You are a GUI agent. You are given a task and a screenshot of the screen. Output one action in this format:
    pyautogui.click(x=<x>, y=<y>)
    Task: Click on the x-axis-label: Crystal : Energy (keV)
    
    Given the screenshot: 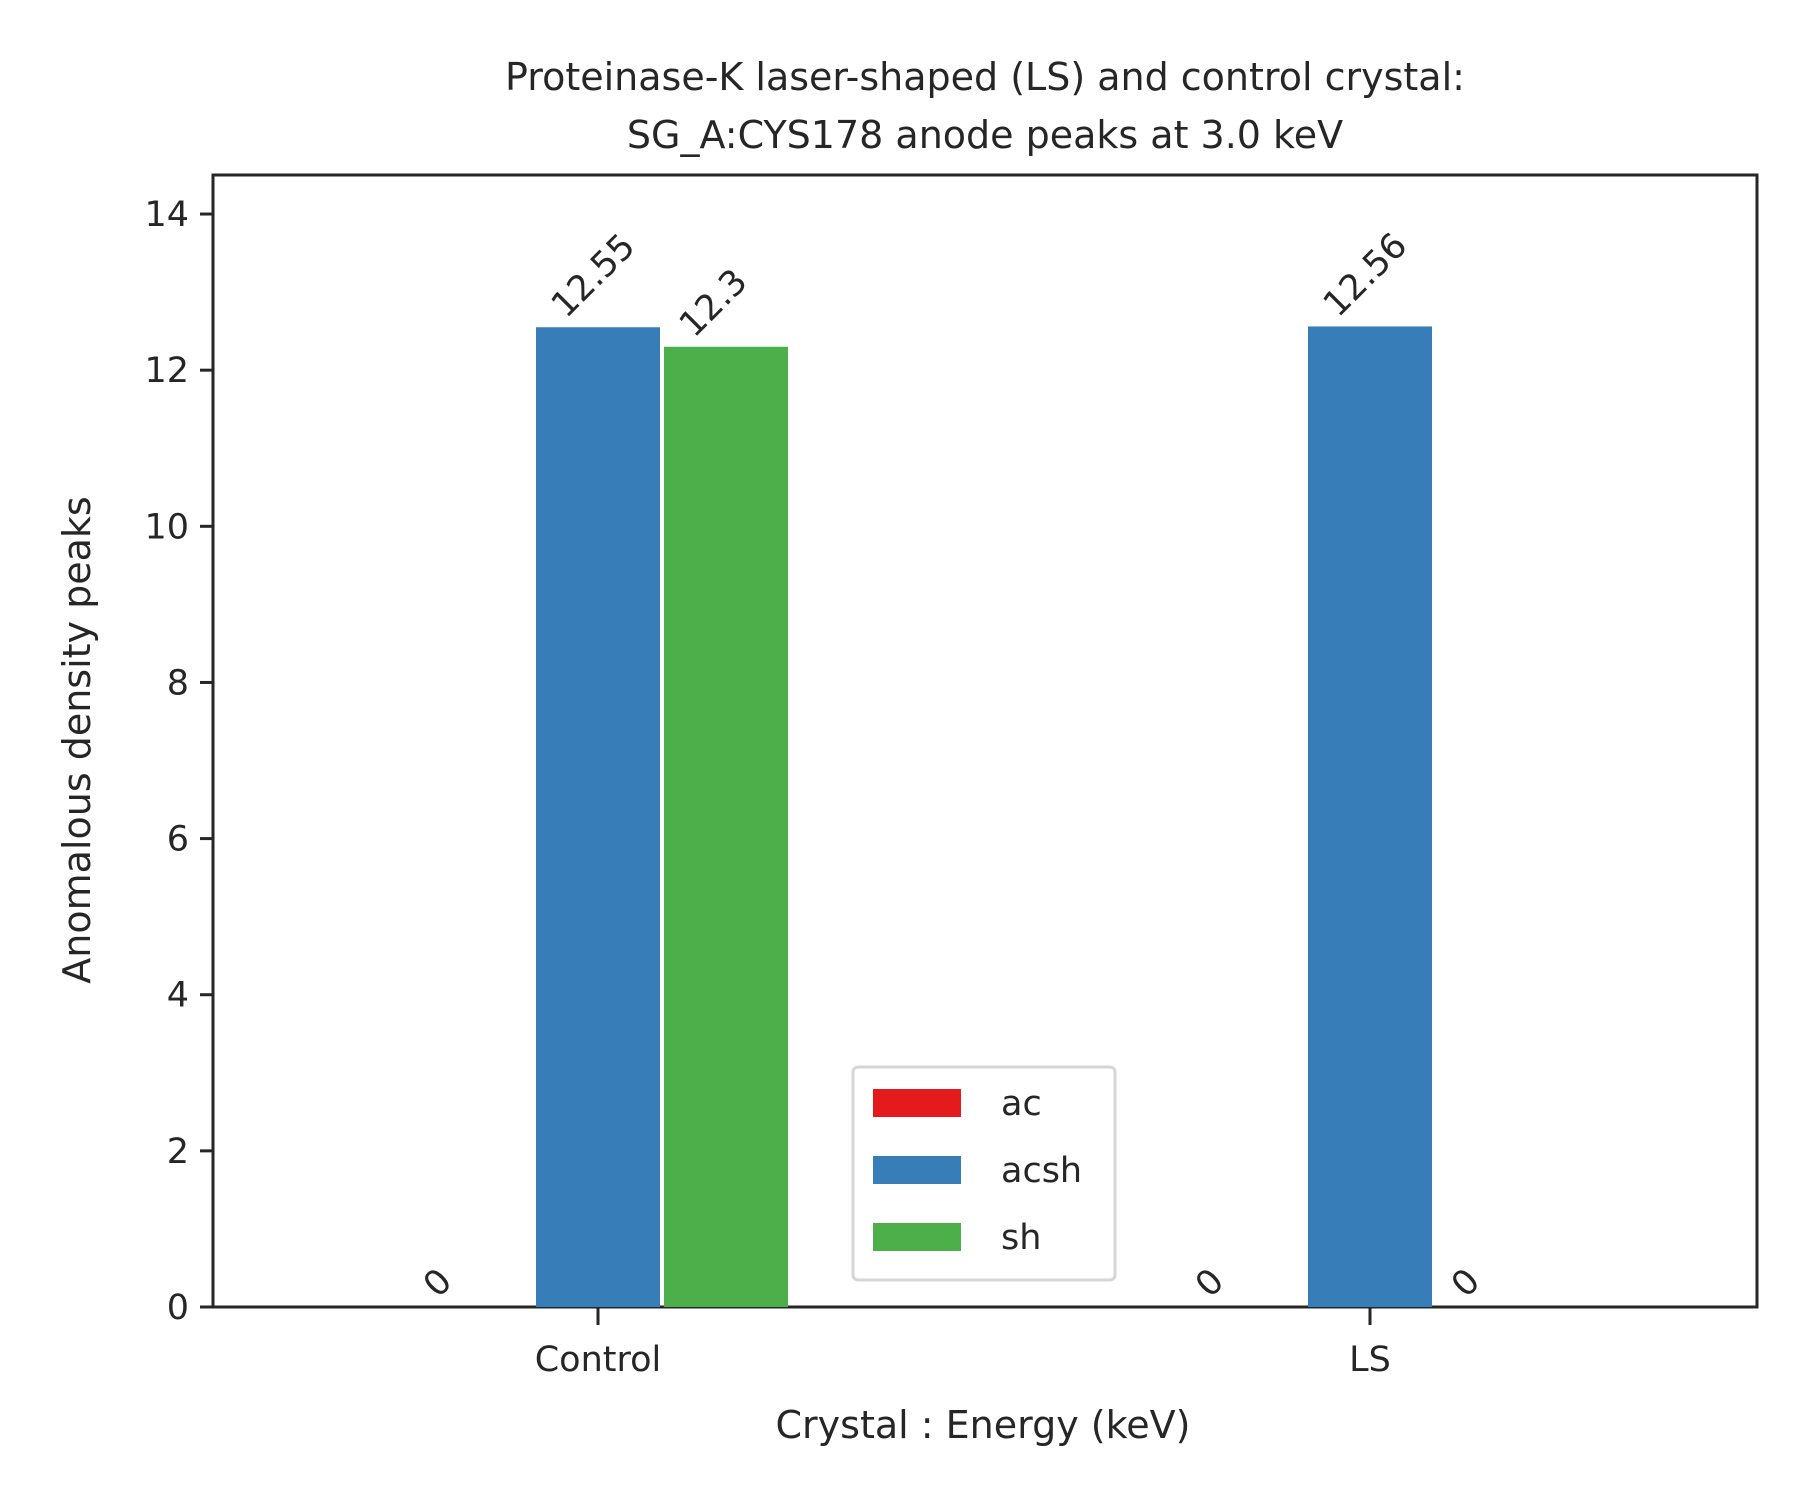 What is the action you would take?
    pyautogui.click(x=983, y=1425)
    